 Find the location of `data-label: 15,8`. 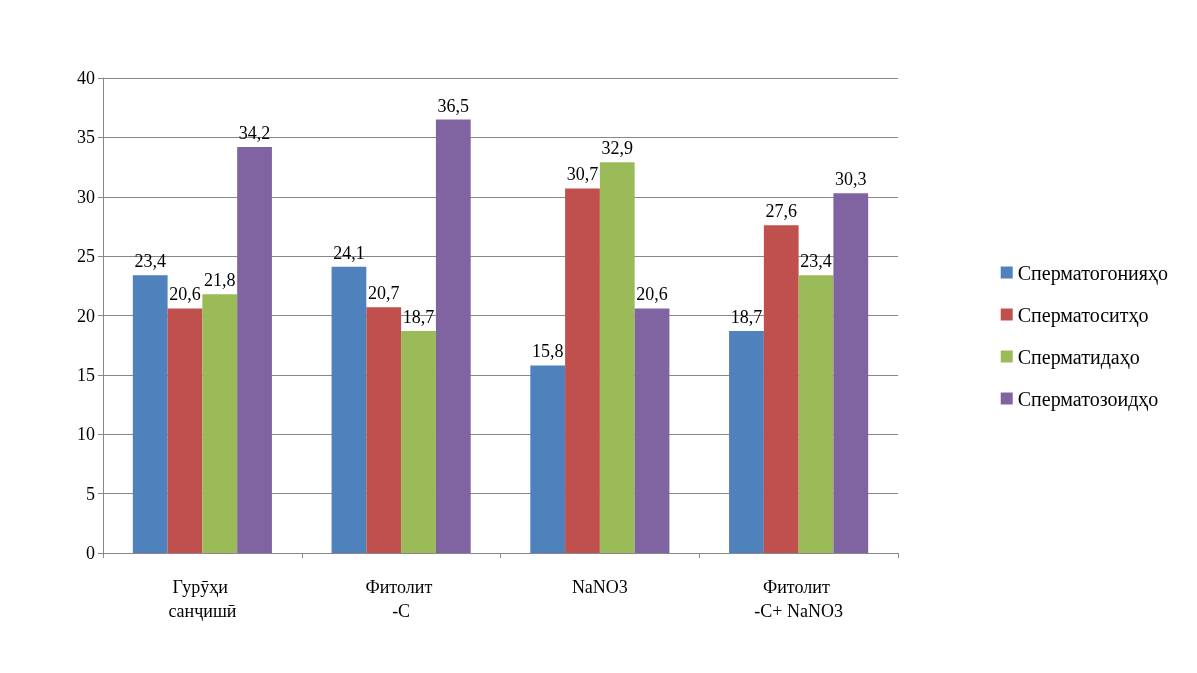

data-label: 15,8 is located at coordinates (547, 351).